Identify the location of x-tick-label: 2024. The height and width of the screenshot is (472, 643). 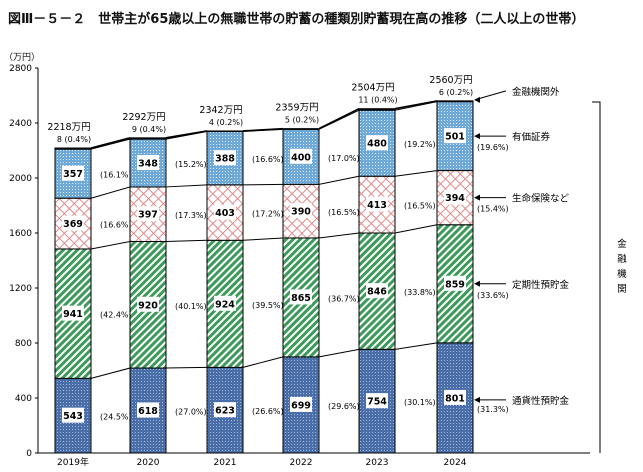
(455, 463).